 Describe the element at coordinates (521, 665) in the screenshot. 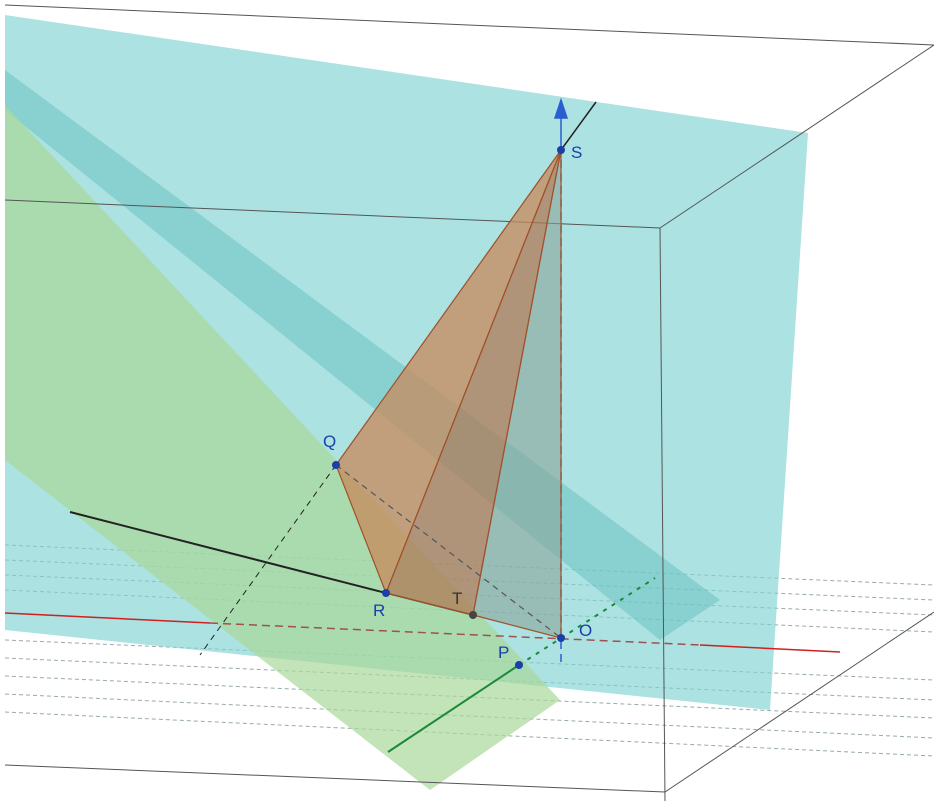

I see `y-axis` at that location.